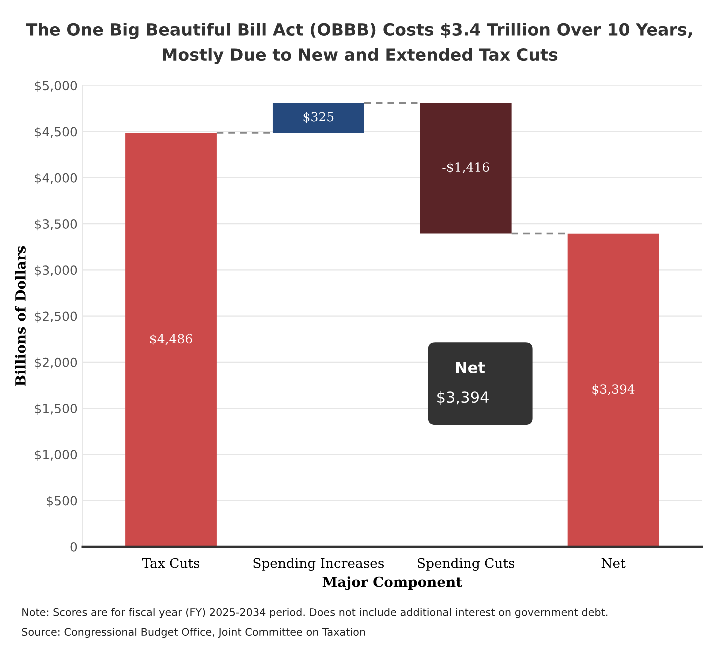  I want to click on data-label: $325, so click(319, 118).